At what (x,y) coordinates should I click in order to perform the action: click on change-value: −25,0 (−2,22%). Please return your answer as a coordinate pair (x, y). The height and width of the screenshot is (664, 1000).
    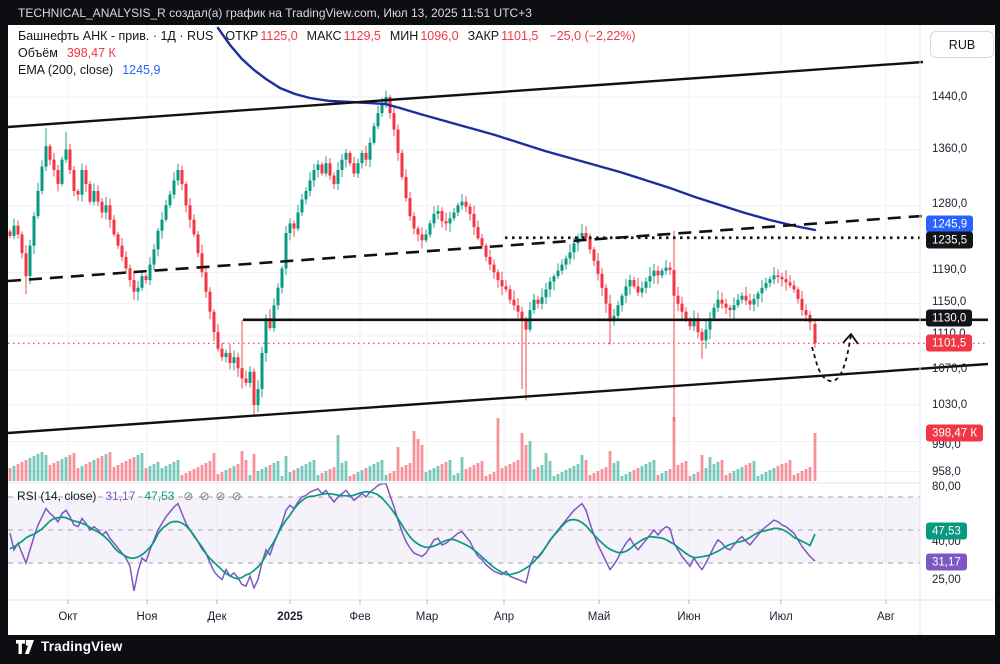
    Looking at the image, I should click on (592, 36).